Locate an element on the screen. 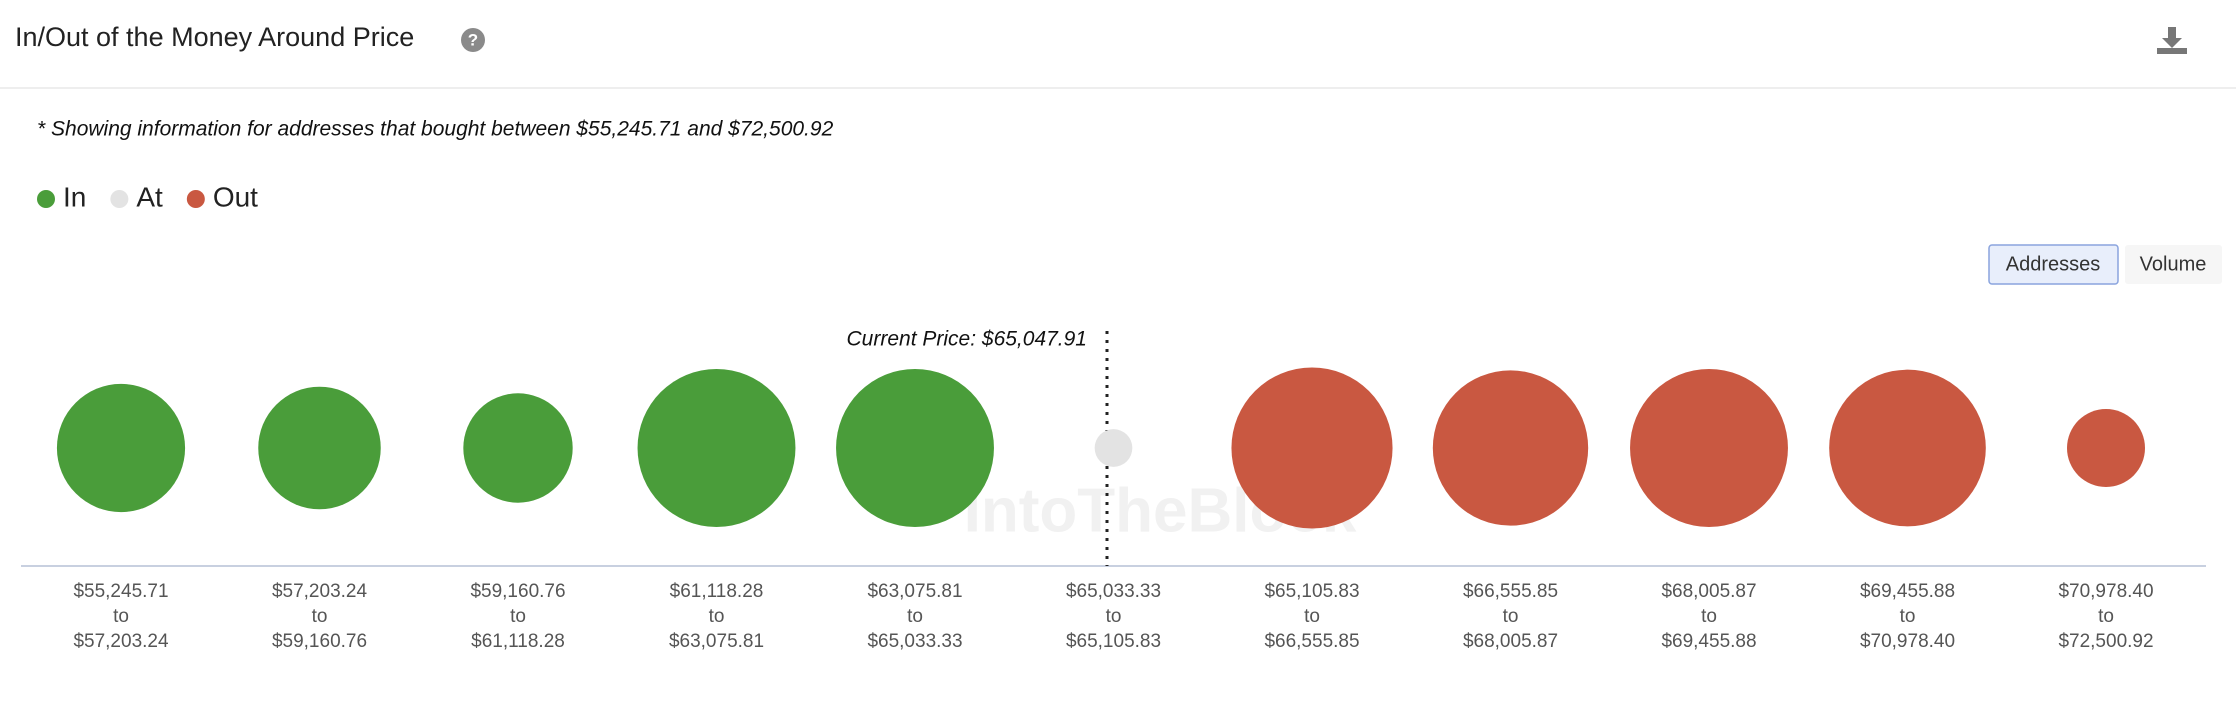 Image resolution: width=2236 pixels, height=702 pixels. help-icon: ? is located at coordinates (473, 40).